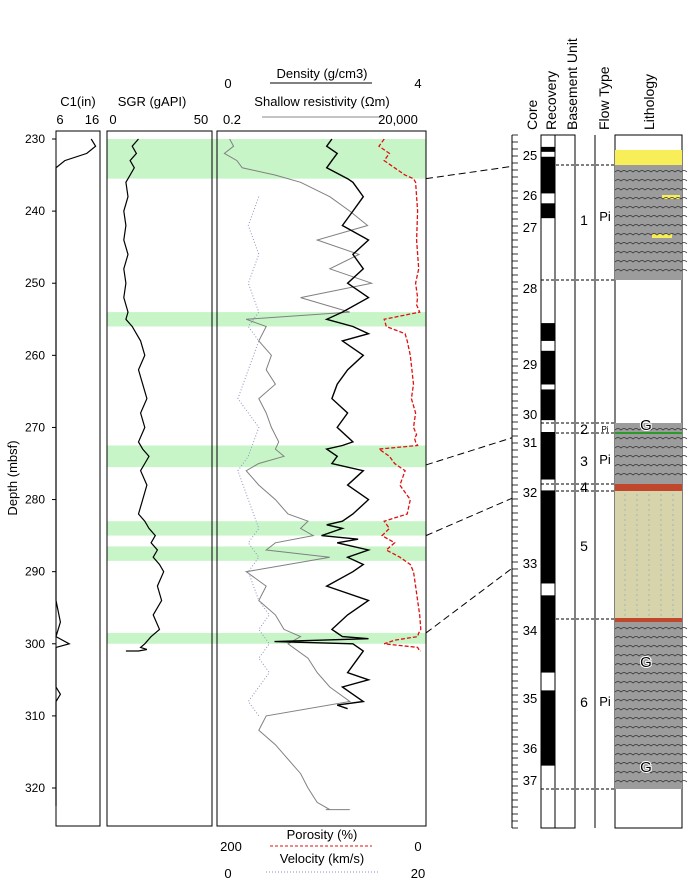 The width and height of the screenshot is (699, 888). Describe the element at coordinates (417, 83) in the screenshot. I see `density-max-label: 4` at that location.